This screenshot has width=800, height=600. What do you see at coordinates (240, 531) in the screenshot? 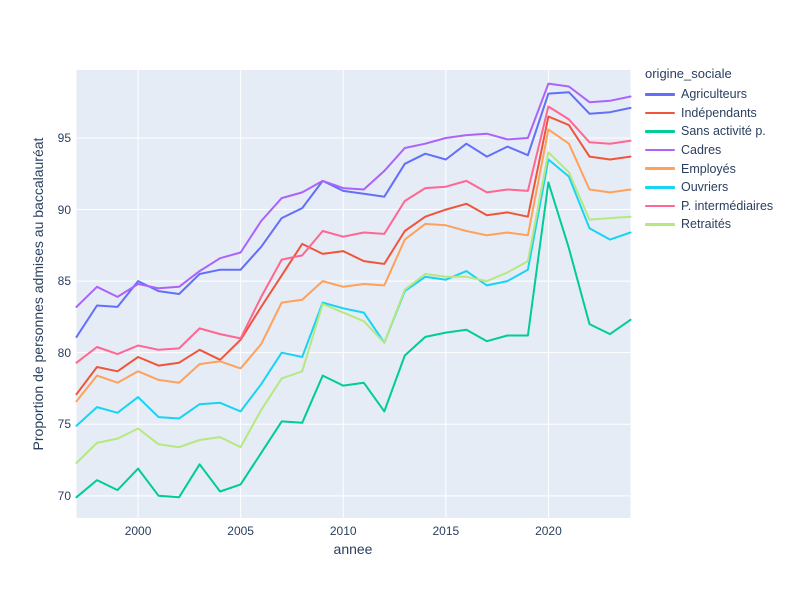
I see `x-tick-label: 2005` at bounding box center [240, 531].